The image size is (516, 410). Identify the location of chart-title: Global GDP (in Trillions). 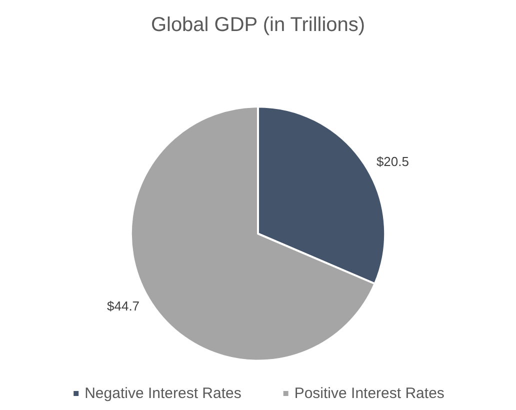
(258, 25).